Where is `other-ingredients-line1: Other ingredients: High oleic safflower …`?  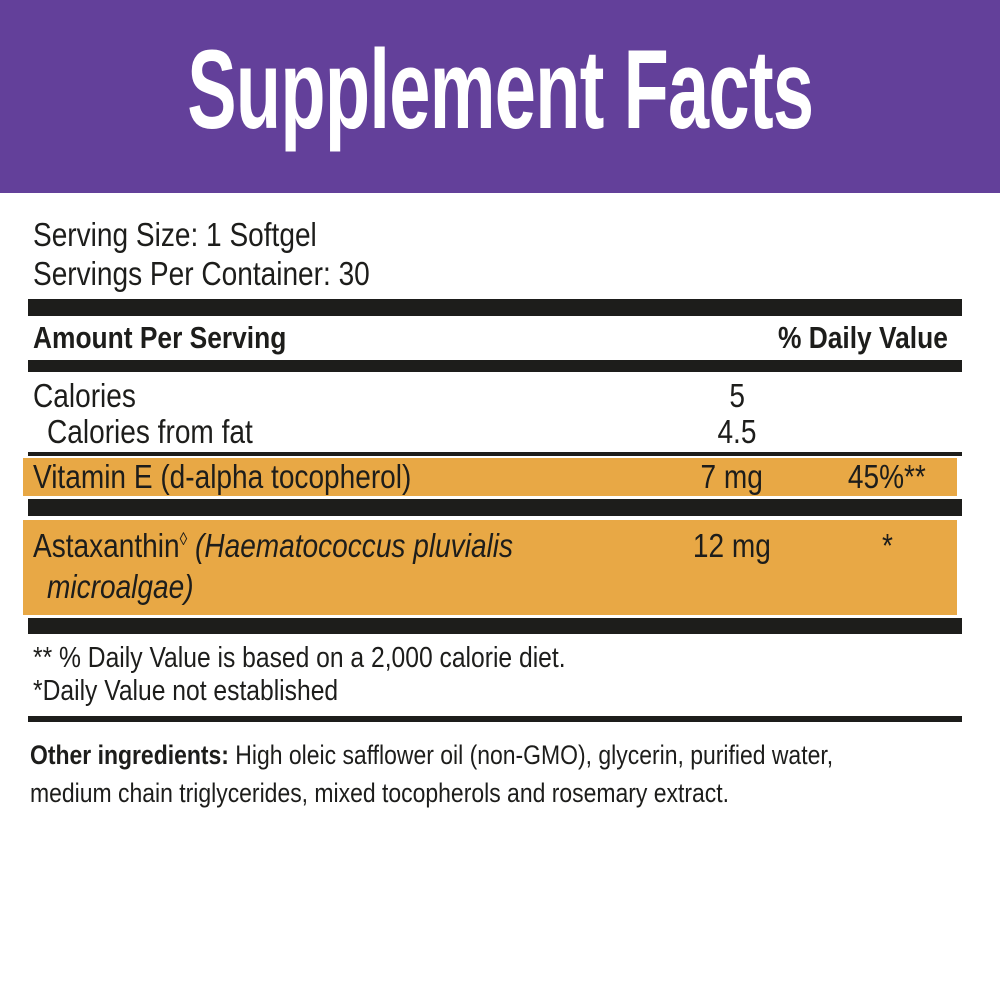 other-ingredients-line1: Other ingredients: High oleic safflower … is located at coordinates (496, 755).